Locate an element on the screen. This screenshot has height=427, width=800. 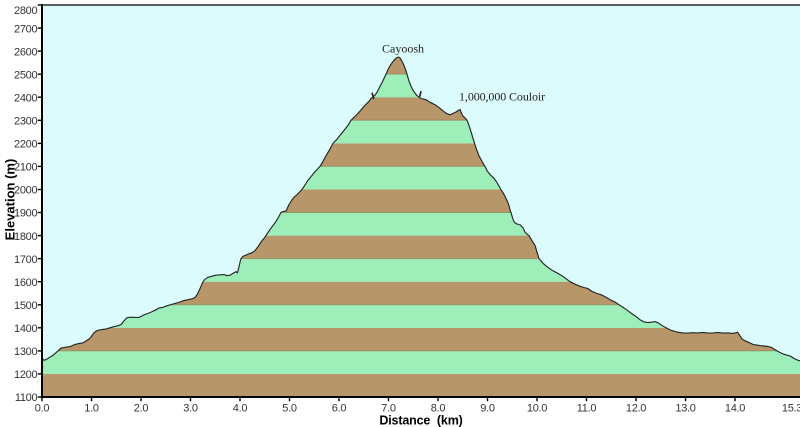
svg-text: 2300 is located at coordinates (25, 122).